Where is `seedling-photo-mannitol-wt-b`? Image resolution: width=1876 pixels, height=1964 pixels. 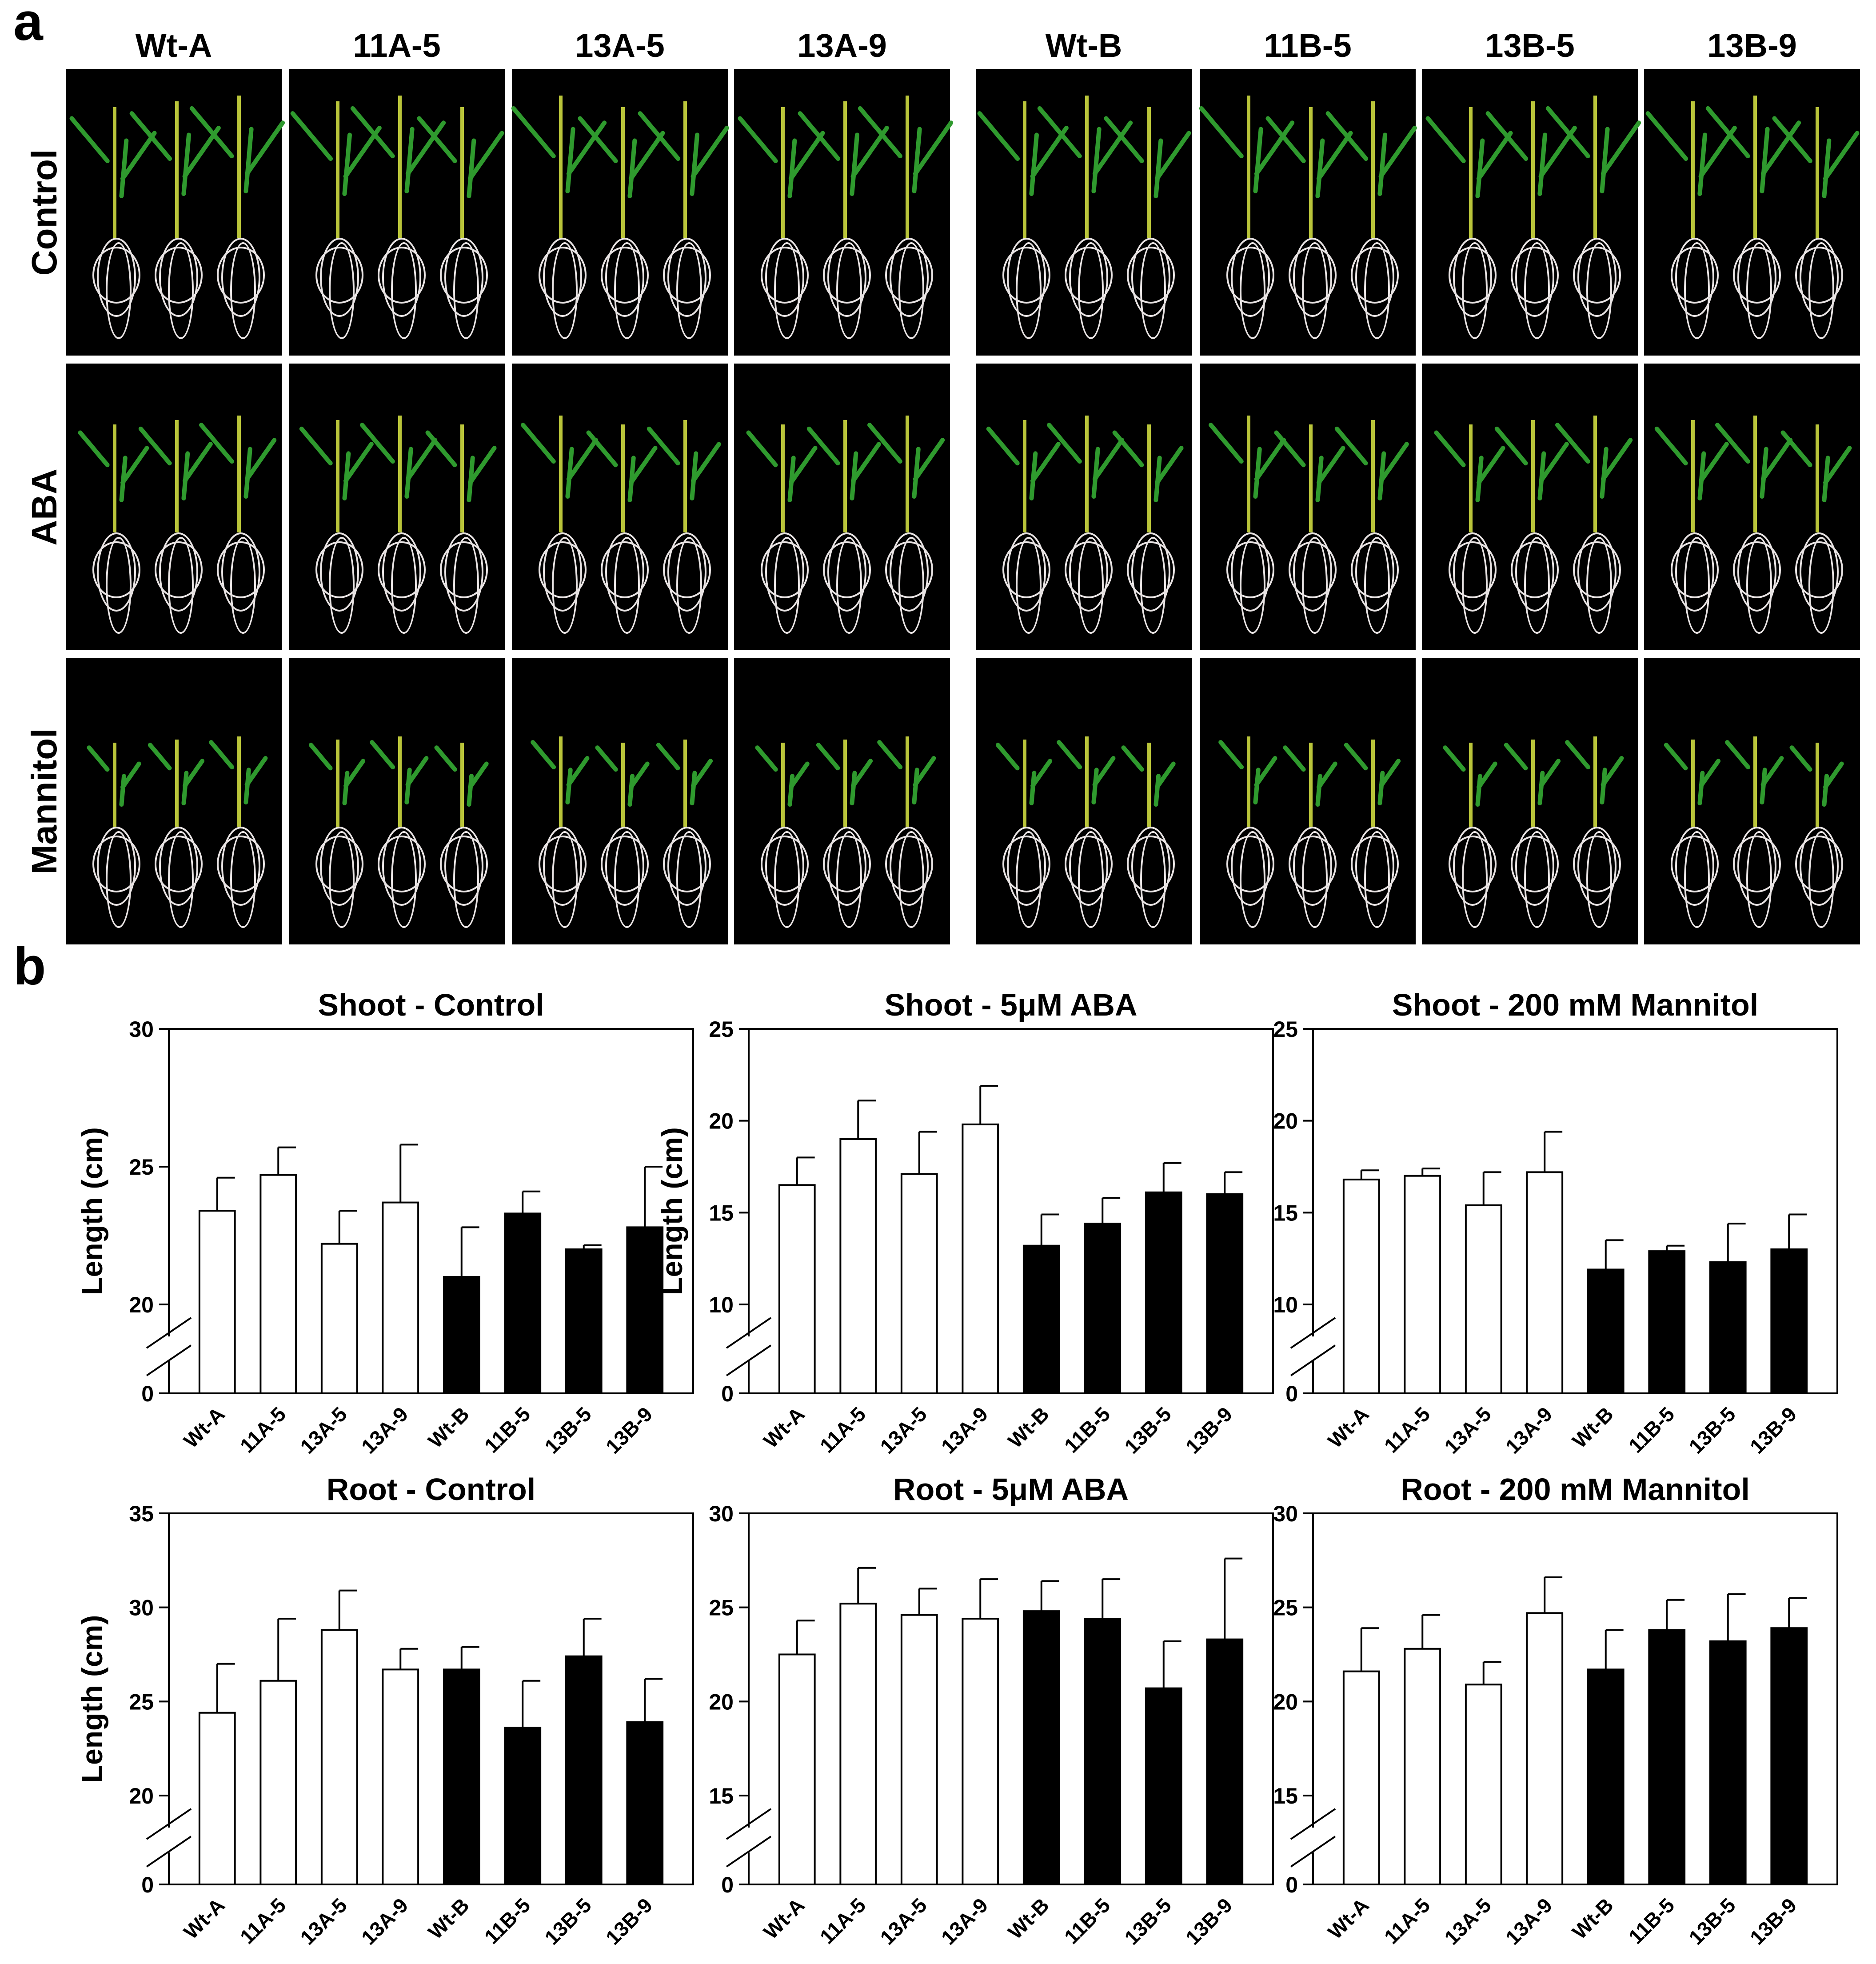 seedling-photo-mannitol-wt-b is located at coordinates (1084, 801).